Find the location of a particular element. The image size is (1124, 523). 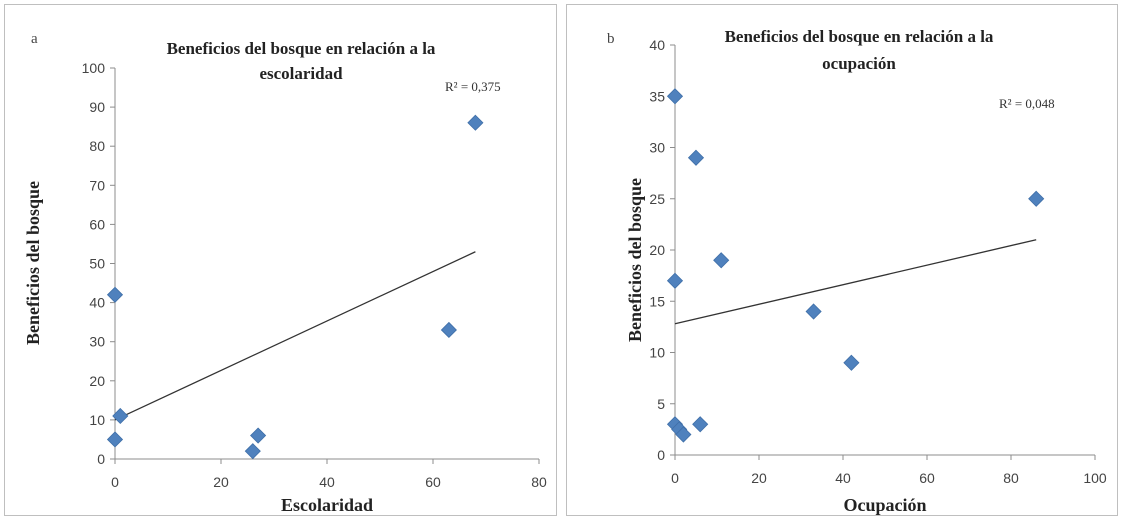

chart-a-x-tick-label: 0 is located at coordinates (115, 482).